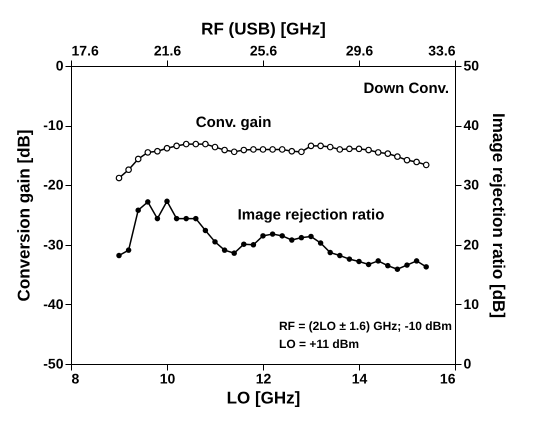 This screenshot has height=440, width=548. Describe the element at coordinates (264, 50) in the screenshot. I see `x2-tick-label: 25.6` at that location.